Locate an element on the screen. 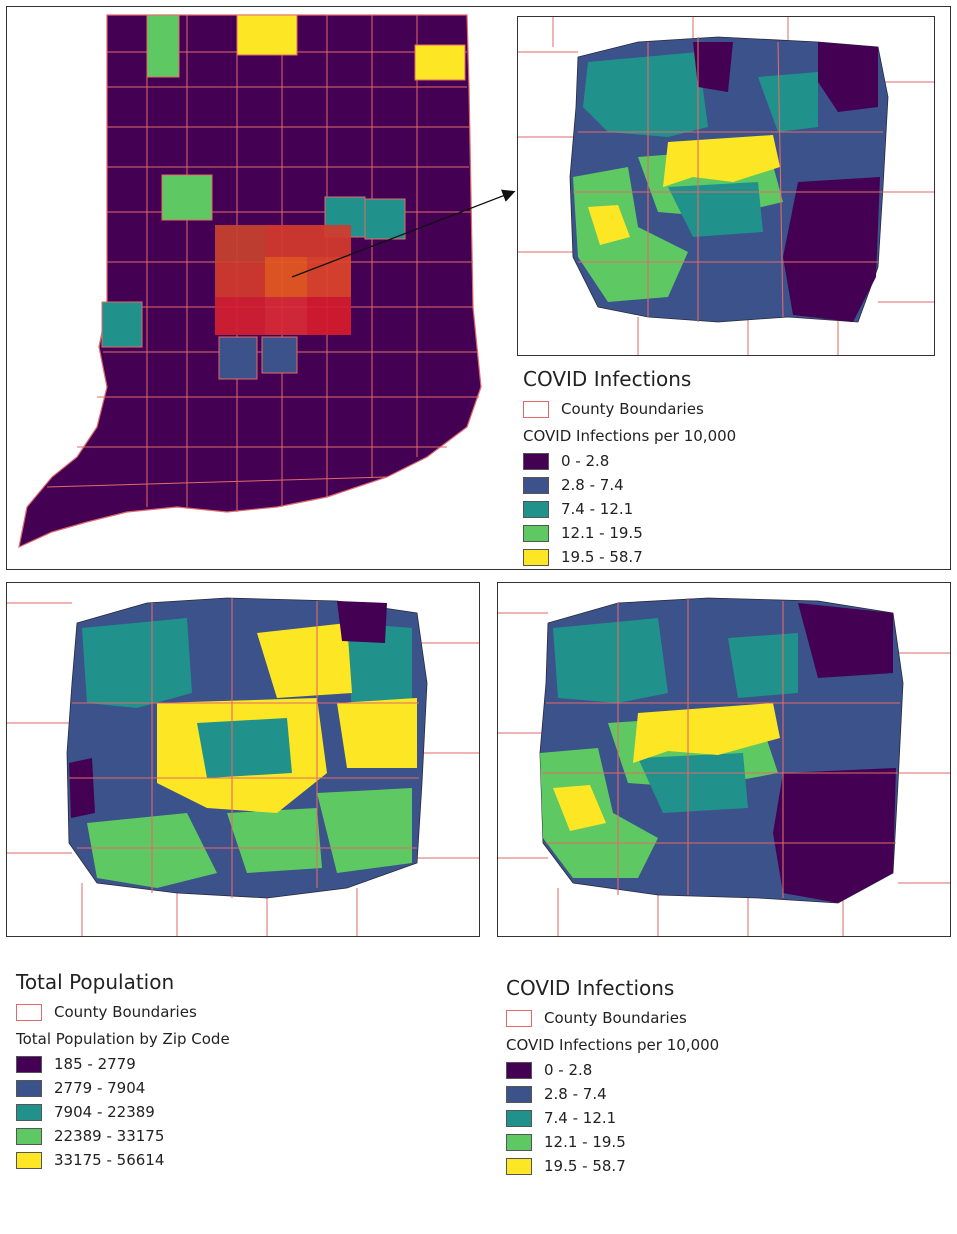 This screenshot has width=957, height=1234. inset-teal-northeast is located at coordinates (788, 102).